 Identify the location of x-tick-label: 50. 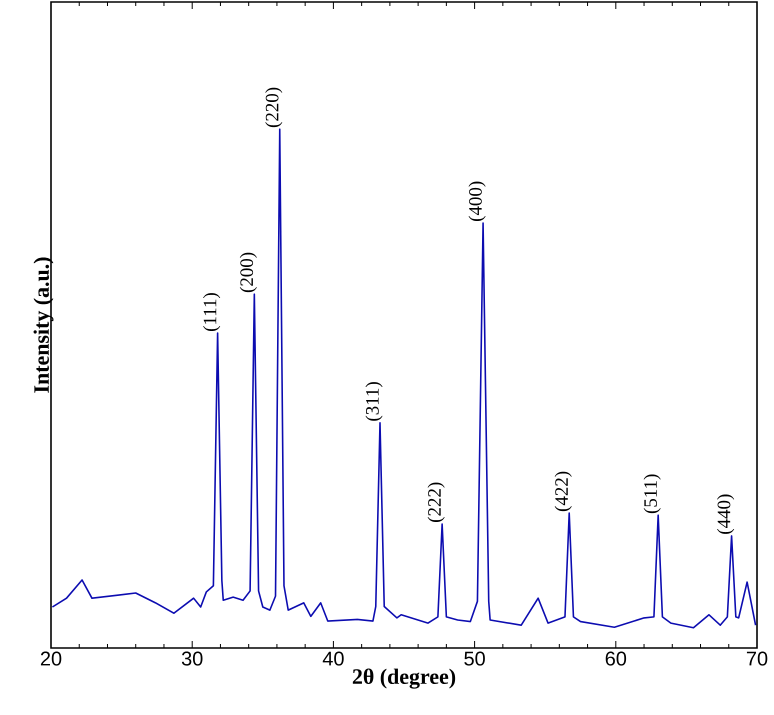
(474, 659).